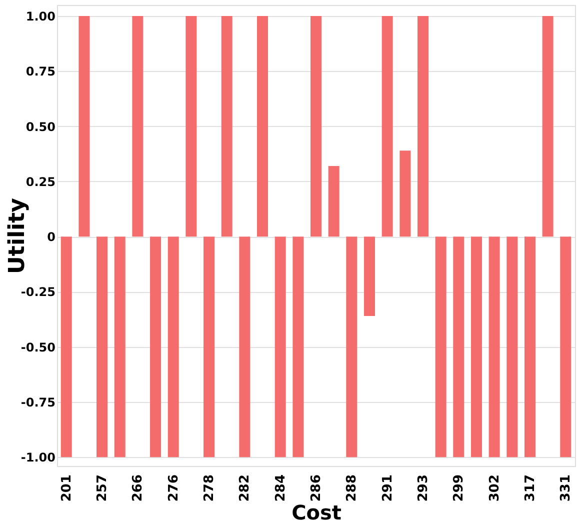 The height and width of the screenshot is (529, 580). What do you see at coordinates (38, 403) in the screenshot?
I see `y-tick-label: -0.75` at bounding box center [38, 403].